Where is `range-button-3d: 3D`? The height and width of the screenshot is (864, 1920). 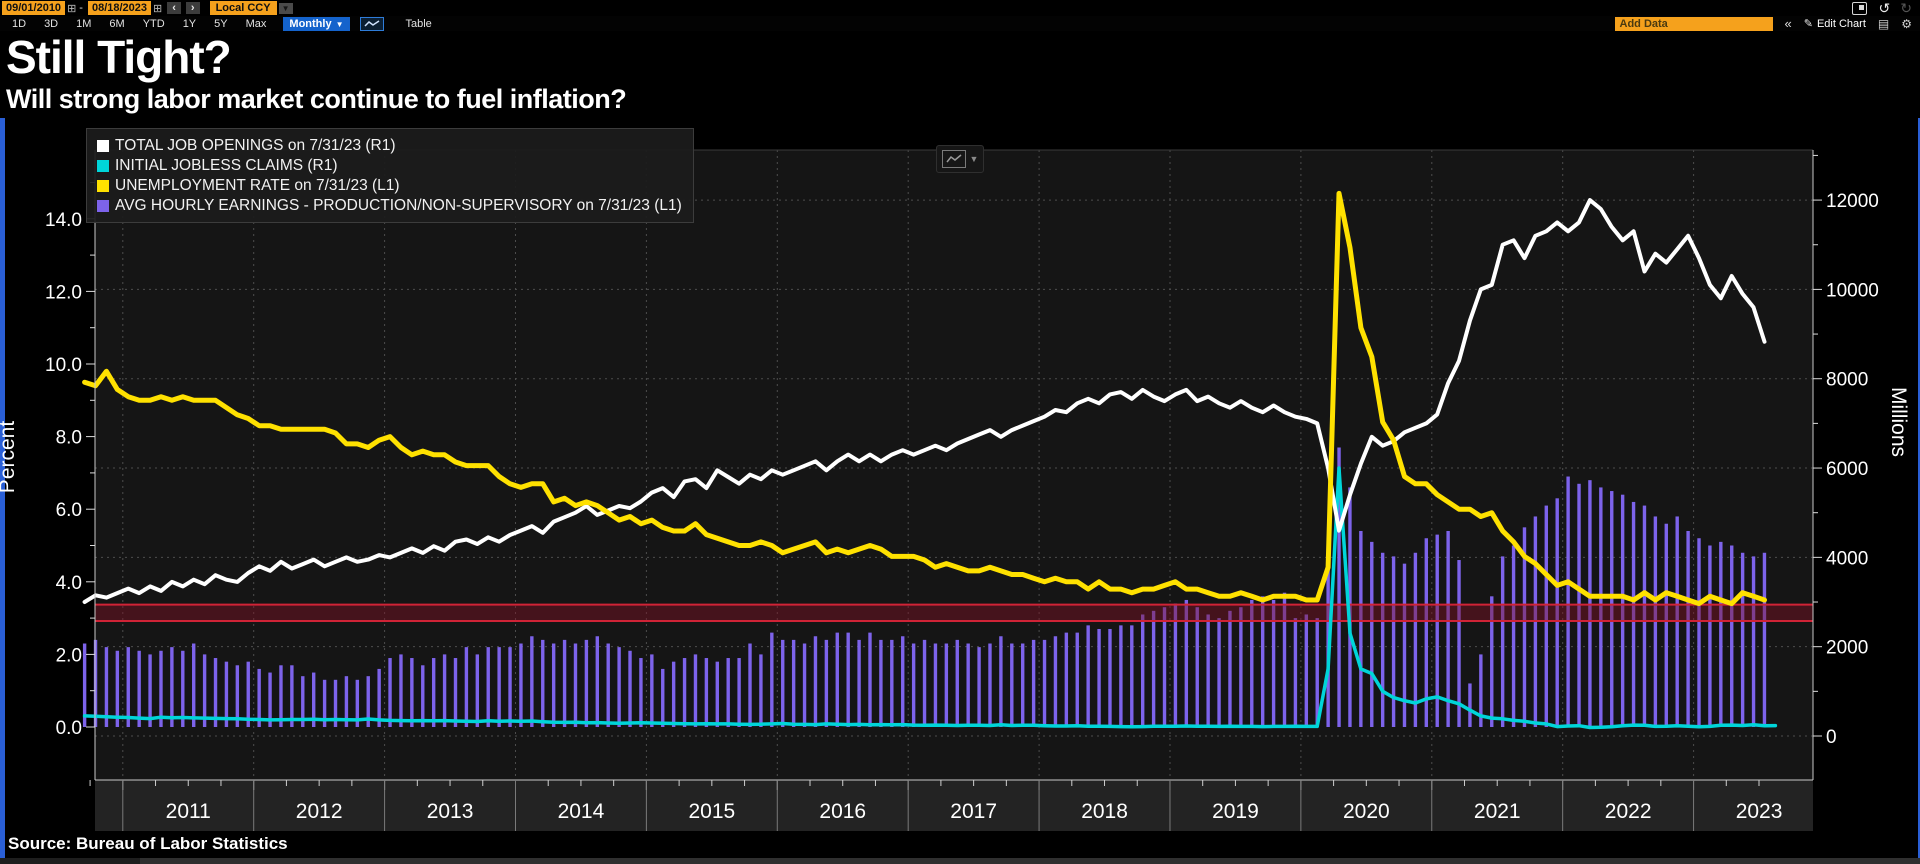
range-button-3d: 3D is located at coordinates (51, 23).